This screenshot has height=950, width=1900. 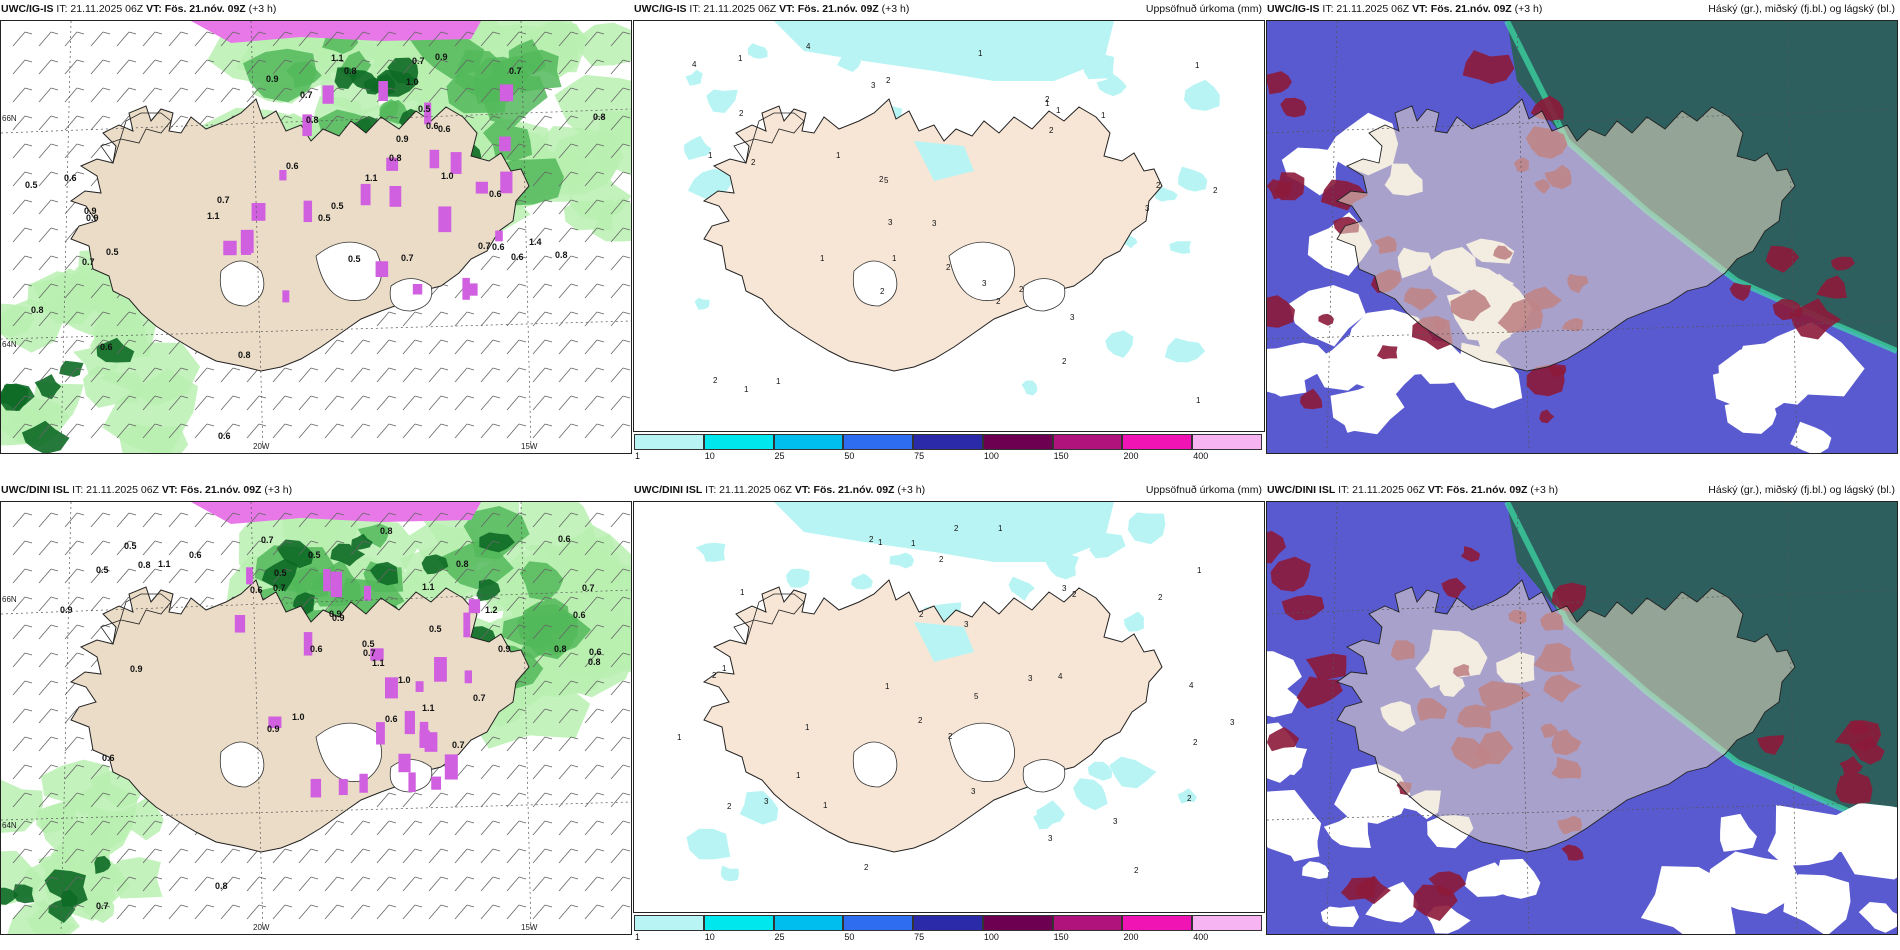 I want to click on lat-label-64n: 64N, so click(x=9, y=825).